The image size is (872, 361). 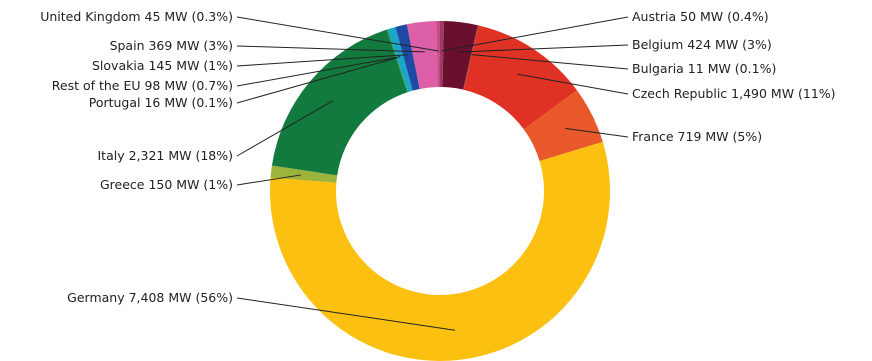 What do you see at coordinates (535, 34) in the screenshot?
I see `leader-austria` at bounding box center [535, 34].